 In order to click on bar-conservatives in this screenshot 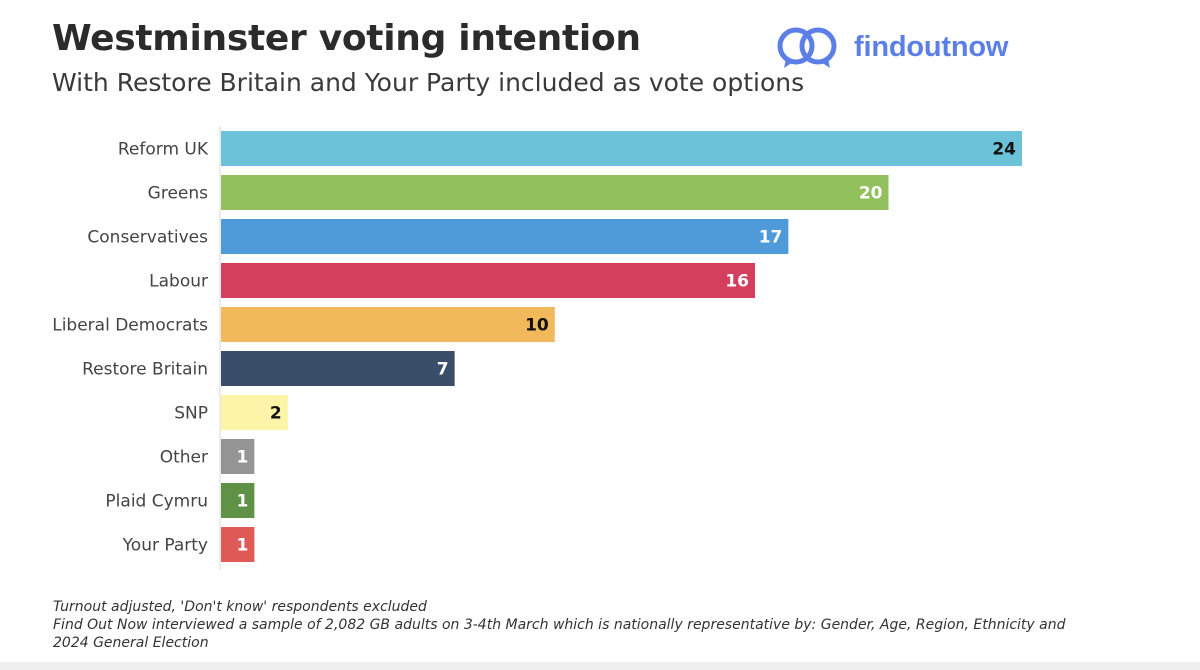, I will do `click(505, 236)`.